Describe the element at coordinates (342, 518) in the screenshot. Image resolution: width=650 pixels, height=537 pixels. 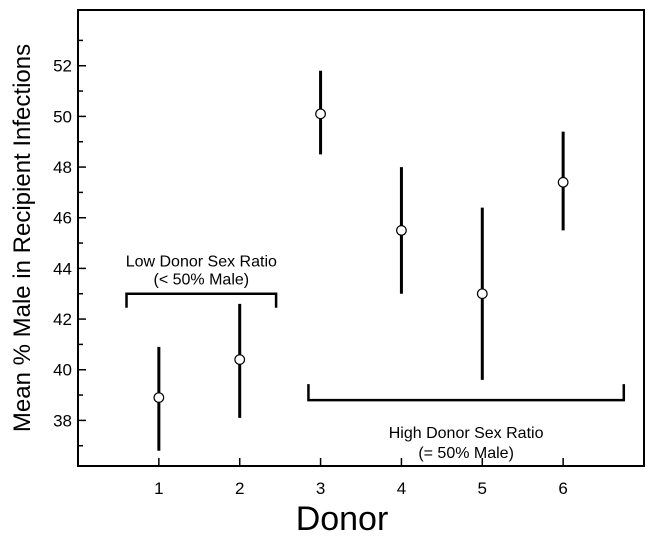
I see `x-axis-title: Donor` at that location.